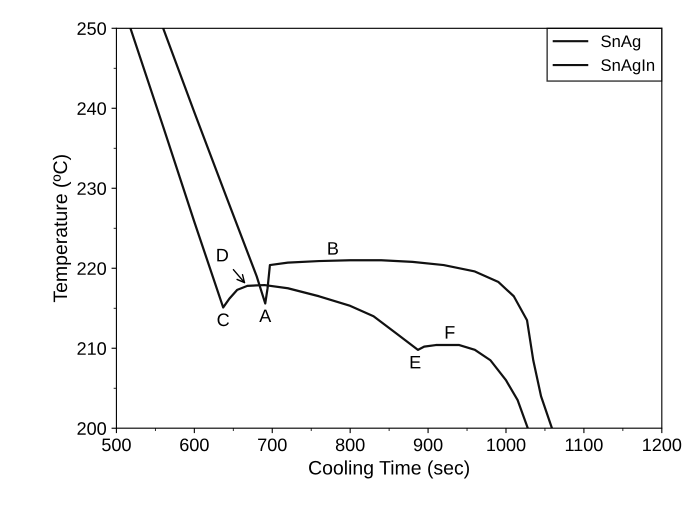 Image resolution: width=693 pixels, height=505 pixels. What do you see at coordinates (91, 188) in the screenshot?
I see `y-tick-label: 230` at bounding box center [91, 188].